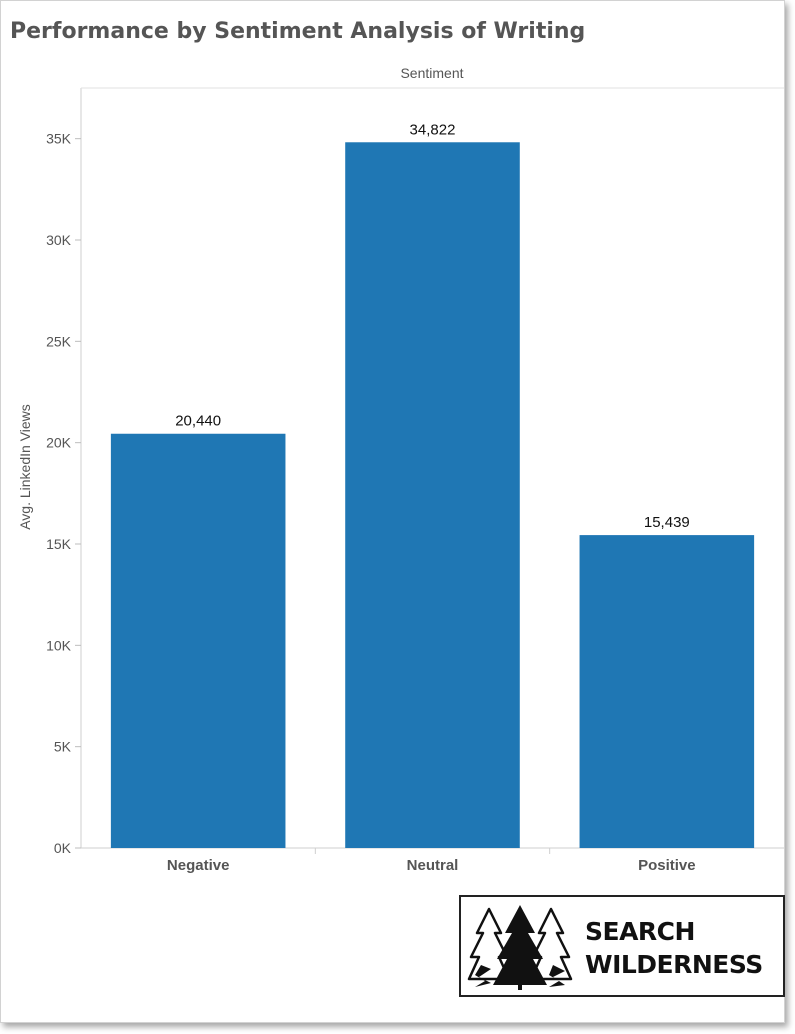 Image resolution: width=795 pixels, height=1034 pixels. I want to click on data-label-negative: 20,440, so click(198, 421).